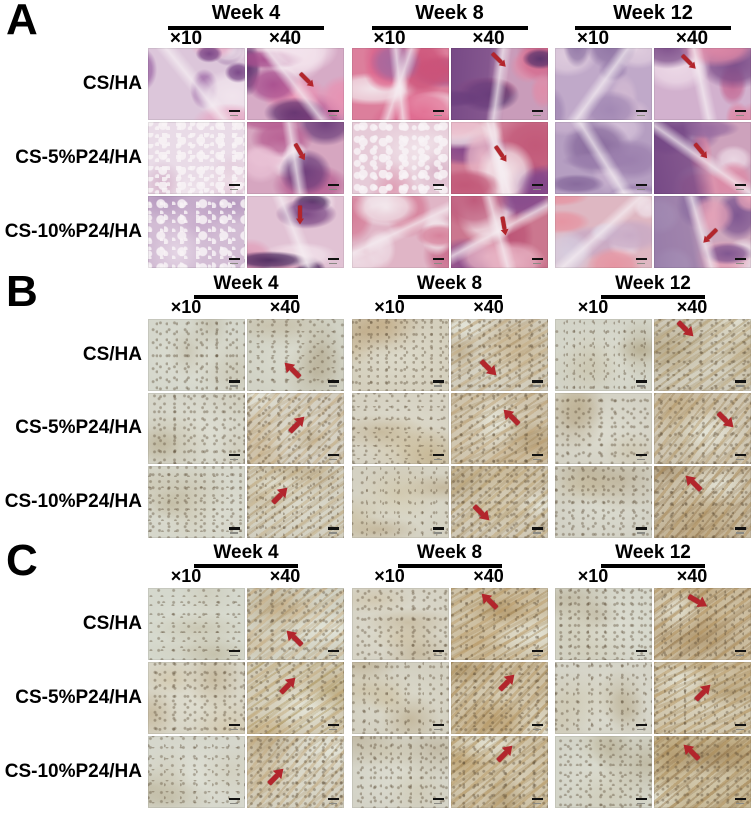 This screenshot has height=813, width=752. What do you see at coordinates (78, 157) in the screenshot?
I see `row-label: CS-5%P24/HA` at bounding box center [78, 157].